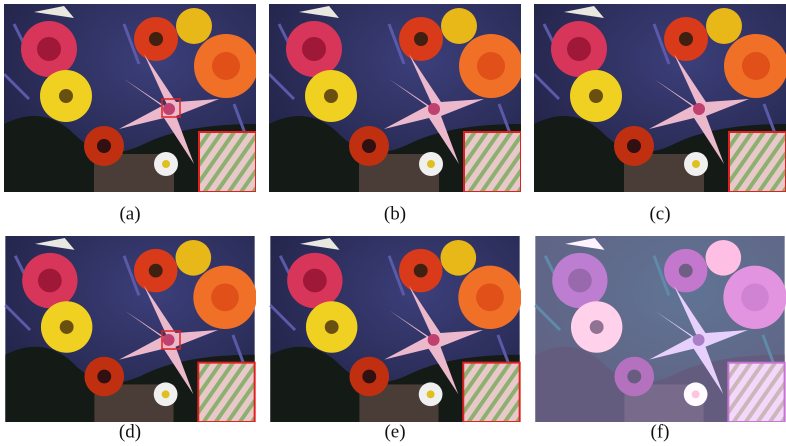  Describe the element at coordinates (130, 431) in the screenshot. I see `panel-caption: (d)` at that location.